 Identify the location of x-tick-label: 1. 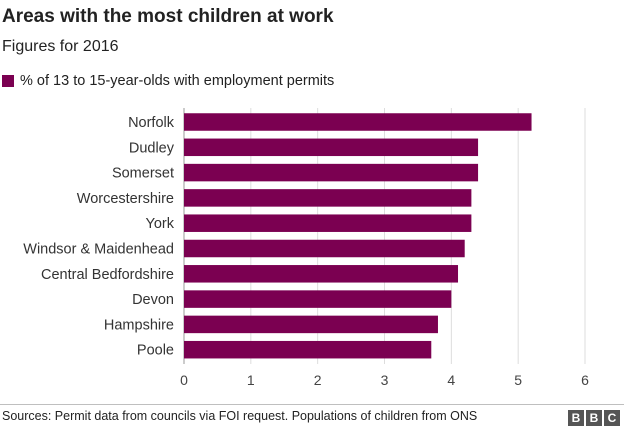
(251, 380).